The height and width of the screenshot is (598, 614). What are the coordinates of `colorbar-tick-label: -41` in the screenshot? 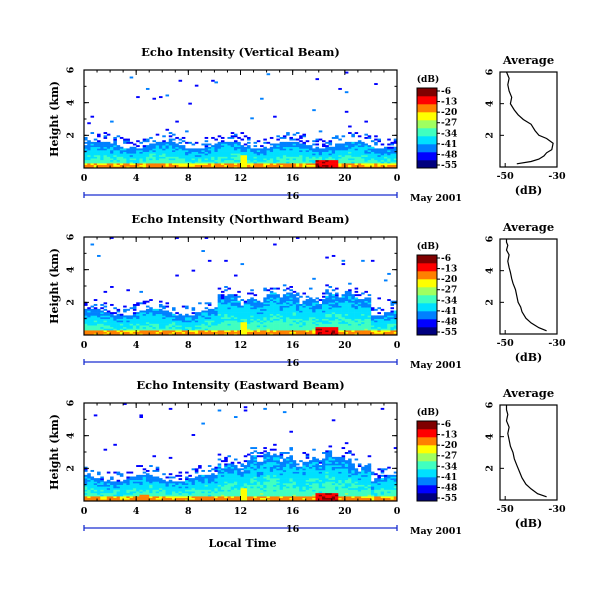 It's located at (449, 312).